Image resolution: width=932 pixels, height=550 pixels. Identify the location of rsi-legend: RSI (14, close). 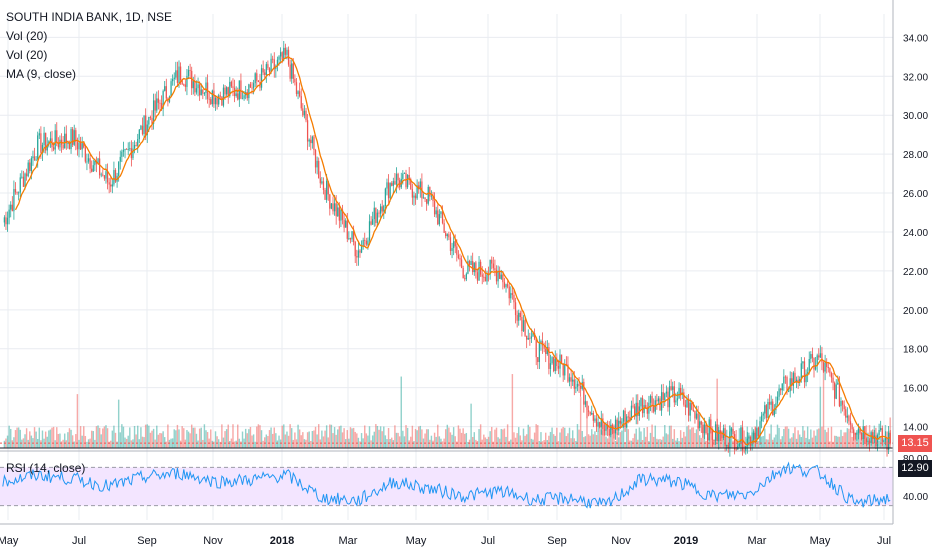
(46, 468).